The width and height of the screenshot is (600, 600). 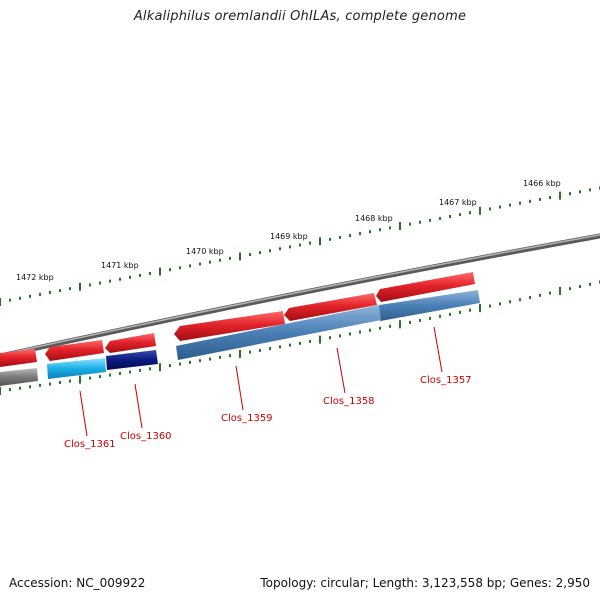 I want to click on gene-arrow-left-edge, so click(x=18, y=358).